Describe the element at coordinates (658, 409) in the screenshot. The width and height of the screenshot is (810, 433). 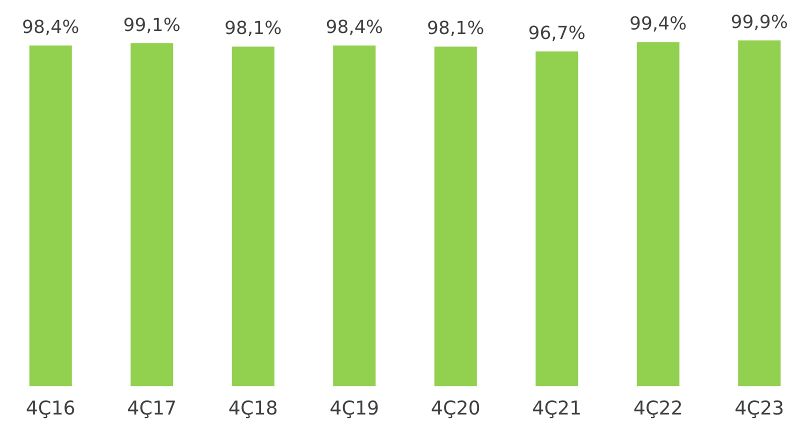
I see `x-tick-label: 4Ç22` at that location.